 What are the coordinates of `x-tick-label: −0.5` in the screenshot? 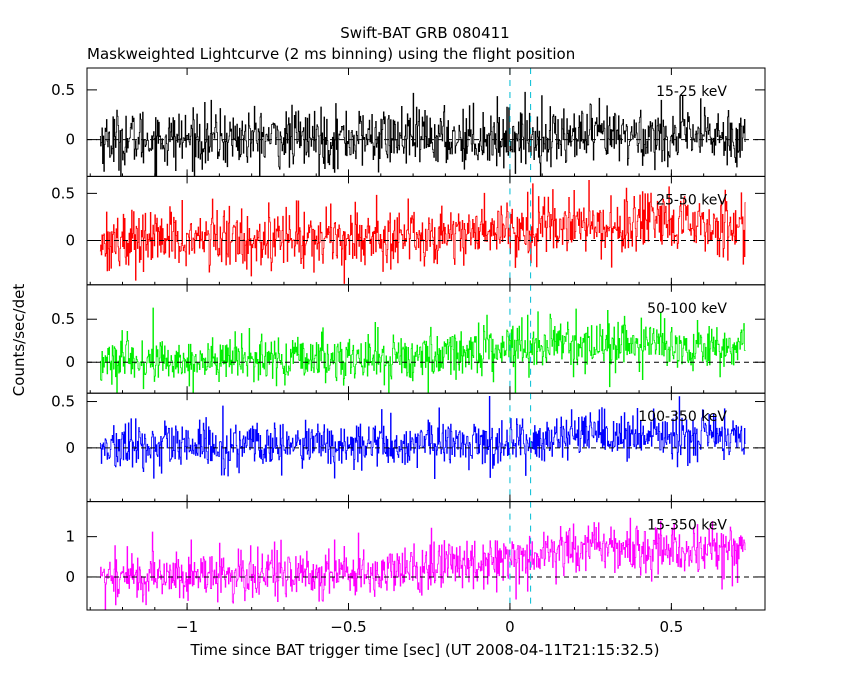 It's located at (348, 627).